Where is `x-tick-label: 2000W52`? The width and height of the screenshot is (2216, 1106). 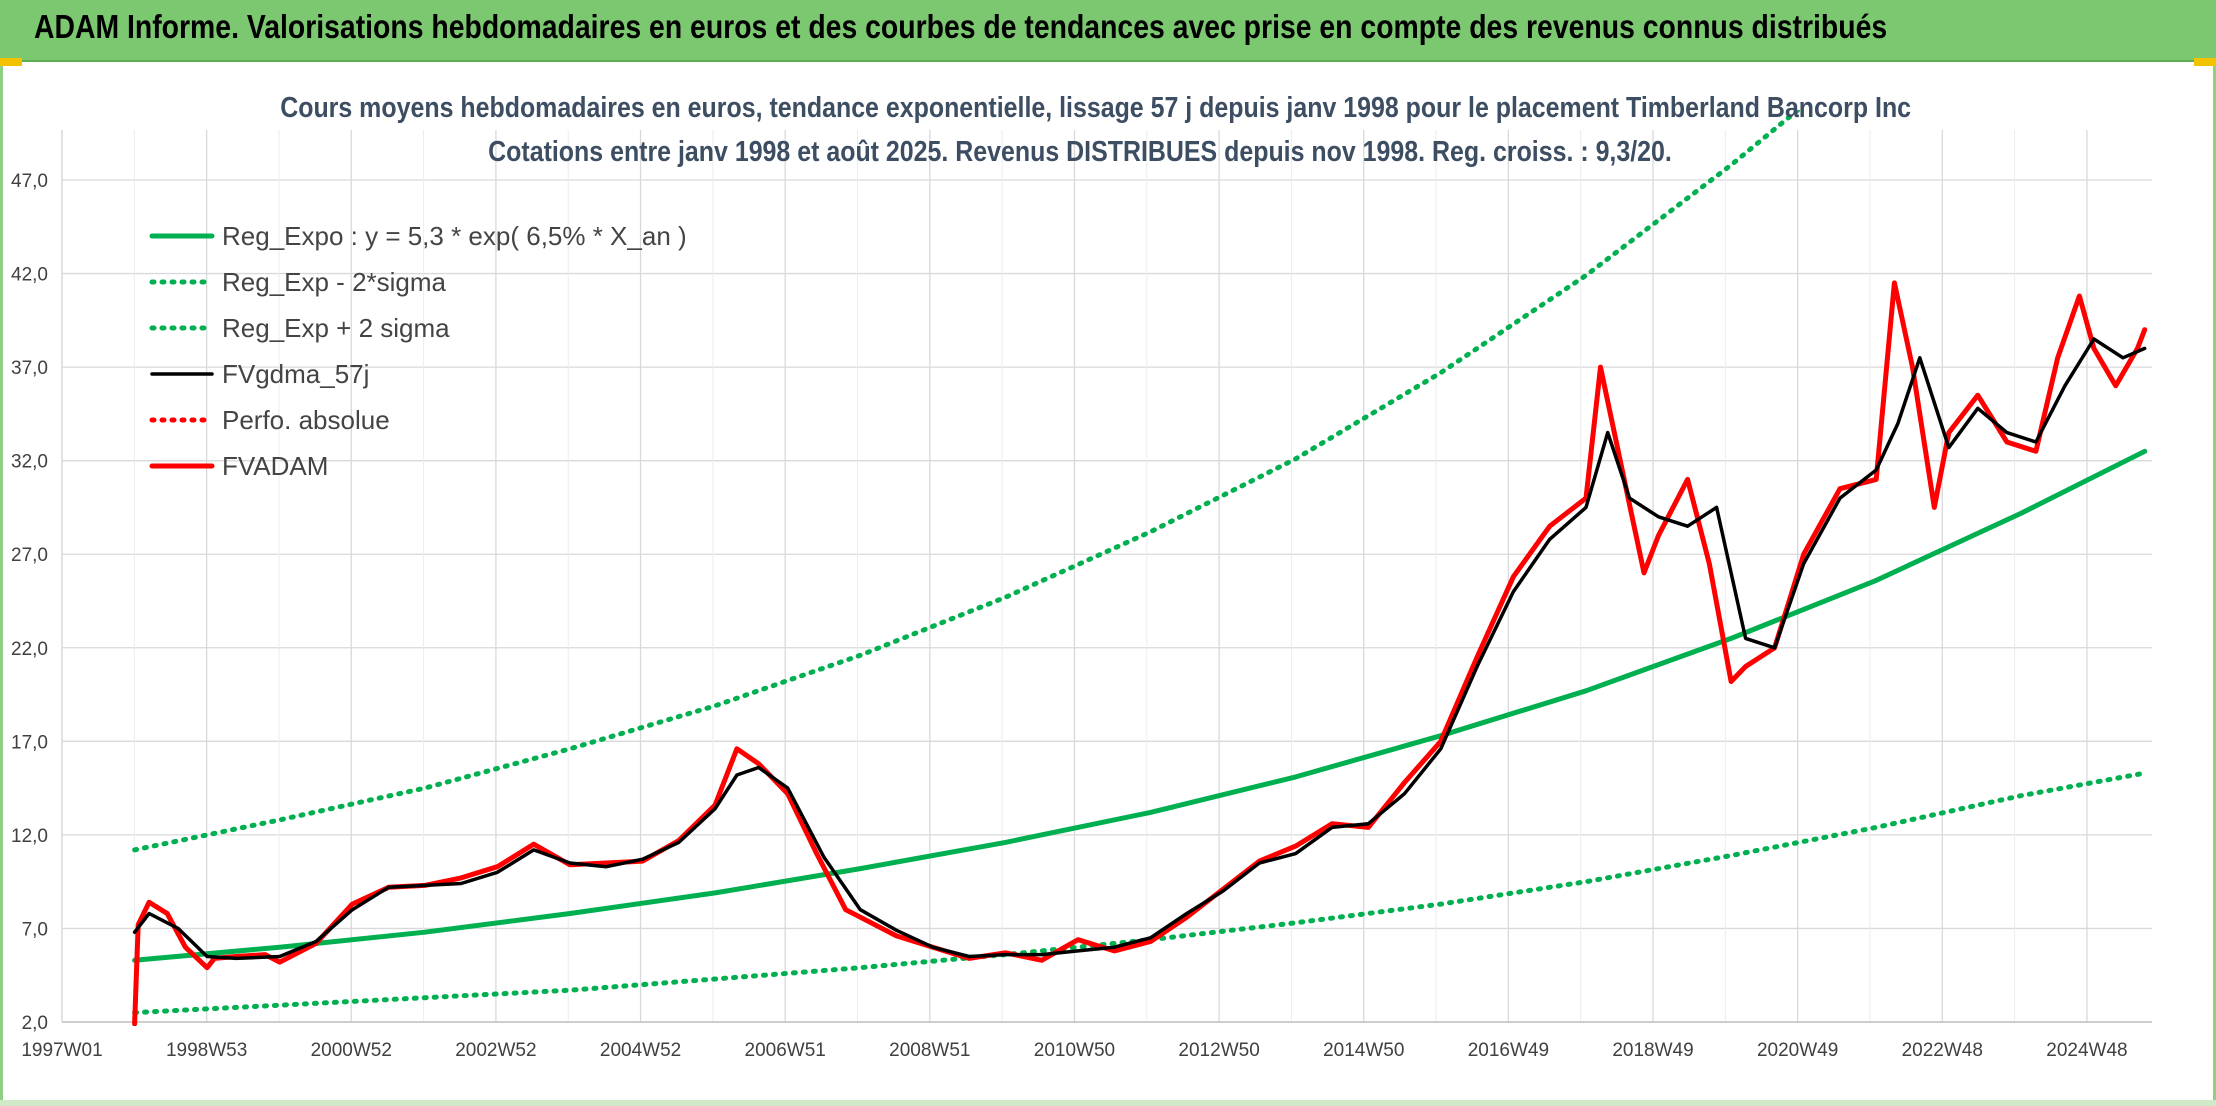
x-tick-label: 2000W52 is located at coordinates (351, 1050).